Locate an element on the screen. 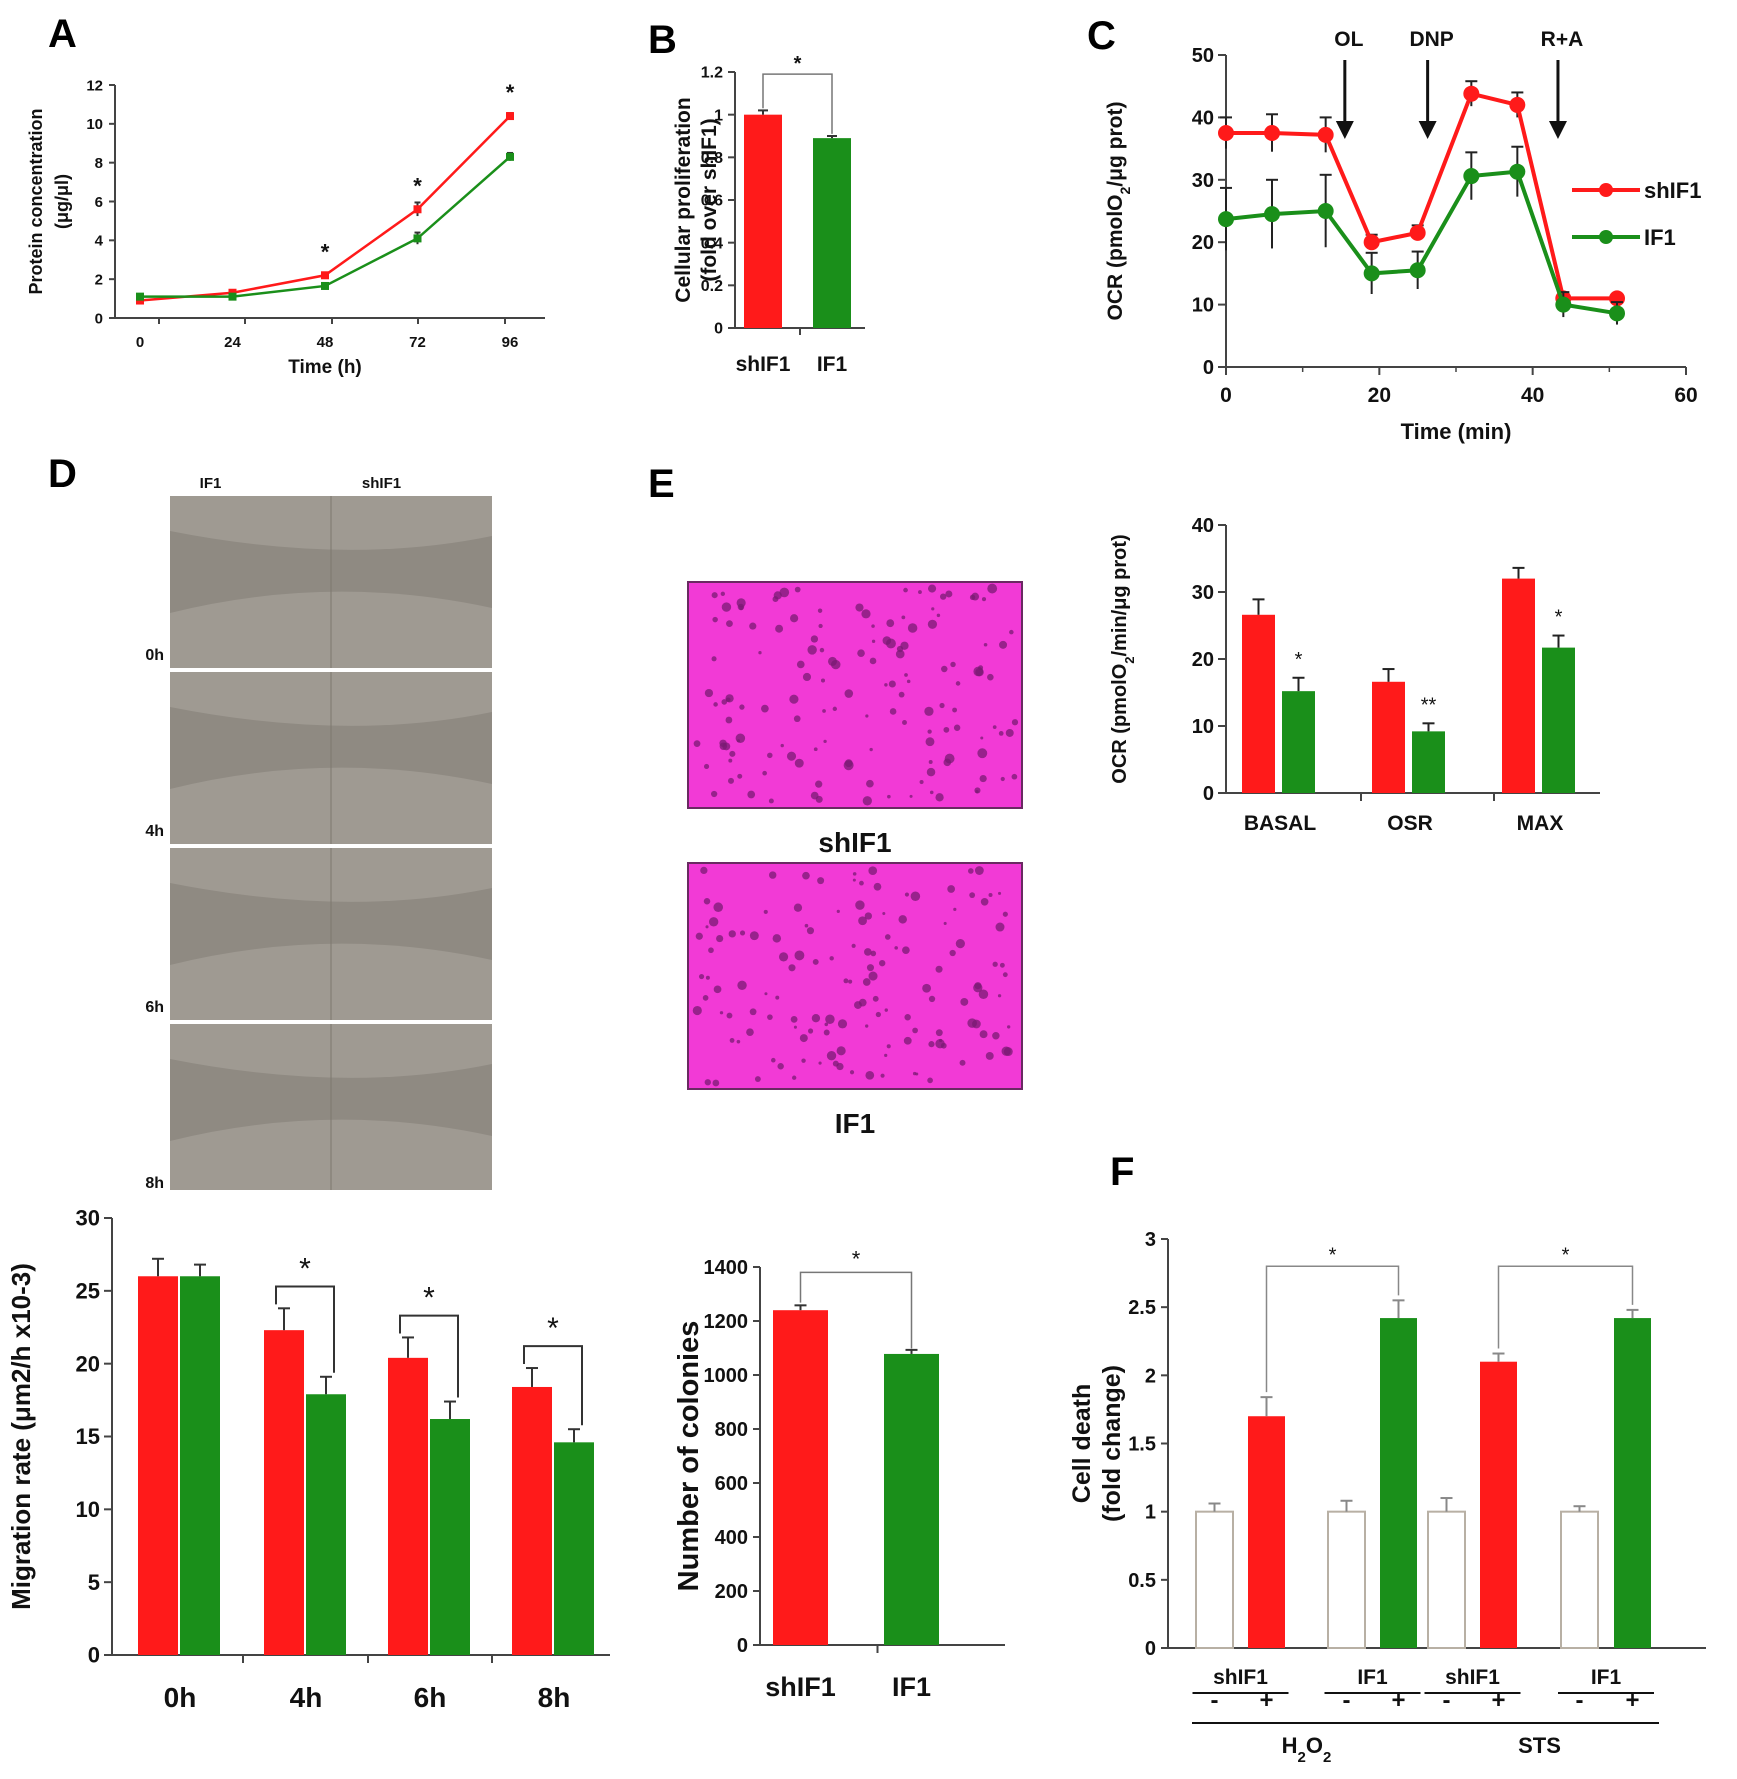 This screenshot has height=1779, width=1737. data-point-IF1 is located at coordinates (1563, 304).